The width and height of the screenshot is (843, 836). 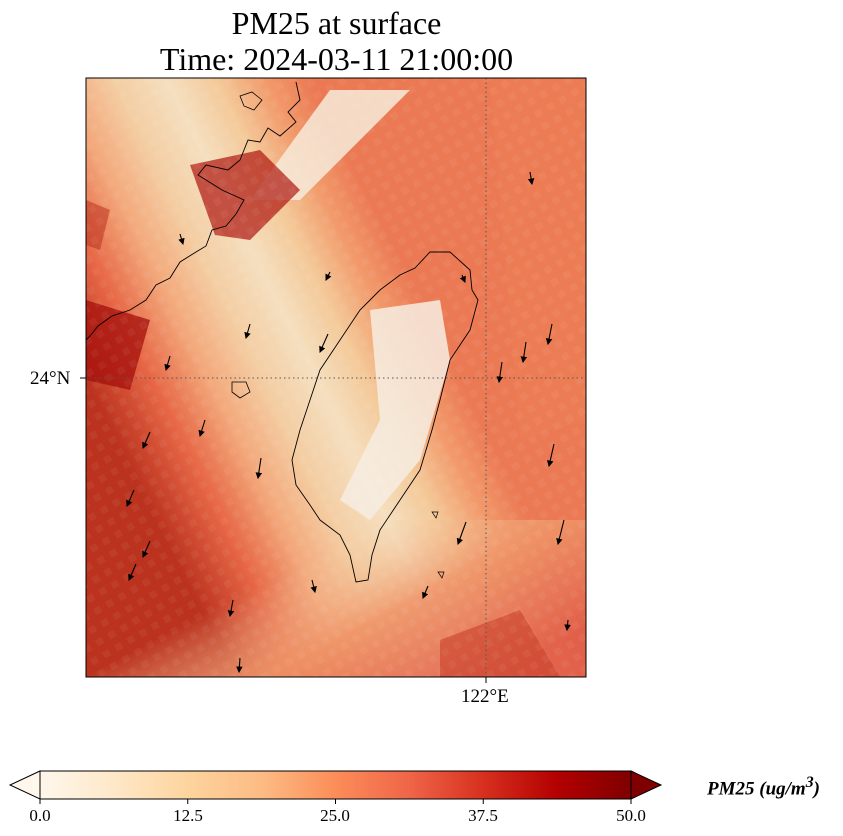 I want to click on taiwan-coastline, so click(x=385, y=417).